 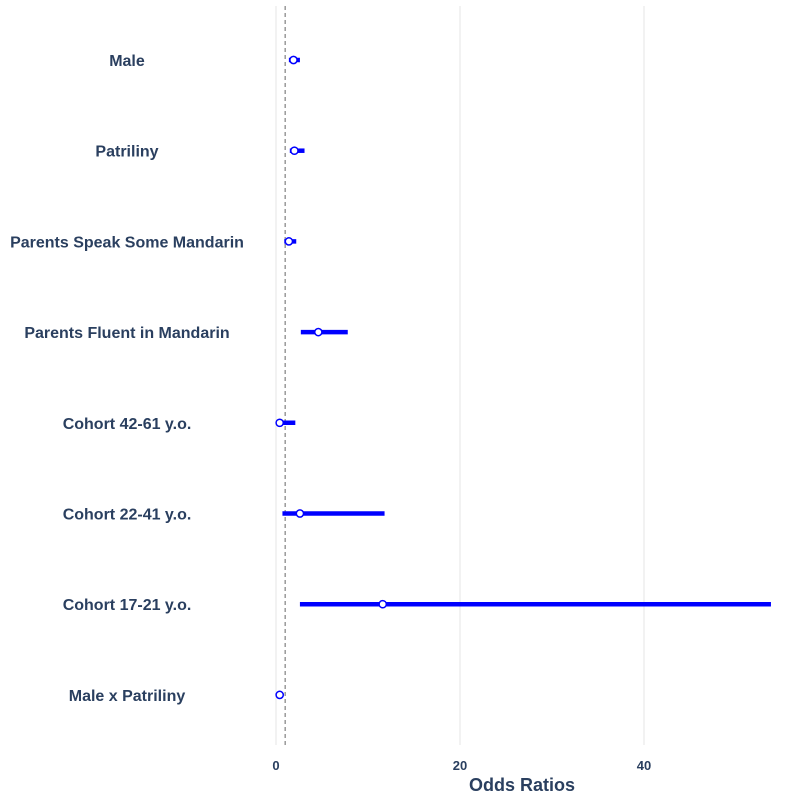 What do you see at coordinates (127, 61) in the screenshot?
I see `category-label: Male` at bounding box center [127, 61].